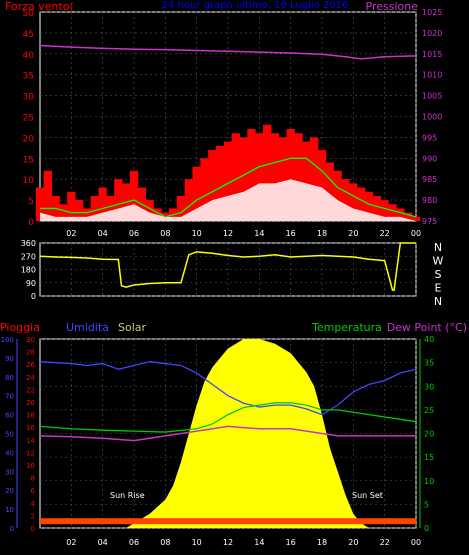  Describe the element at coordinates (385, 233) in the screenshot. I see `wind-x-tick-label: 22` at that location.